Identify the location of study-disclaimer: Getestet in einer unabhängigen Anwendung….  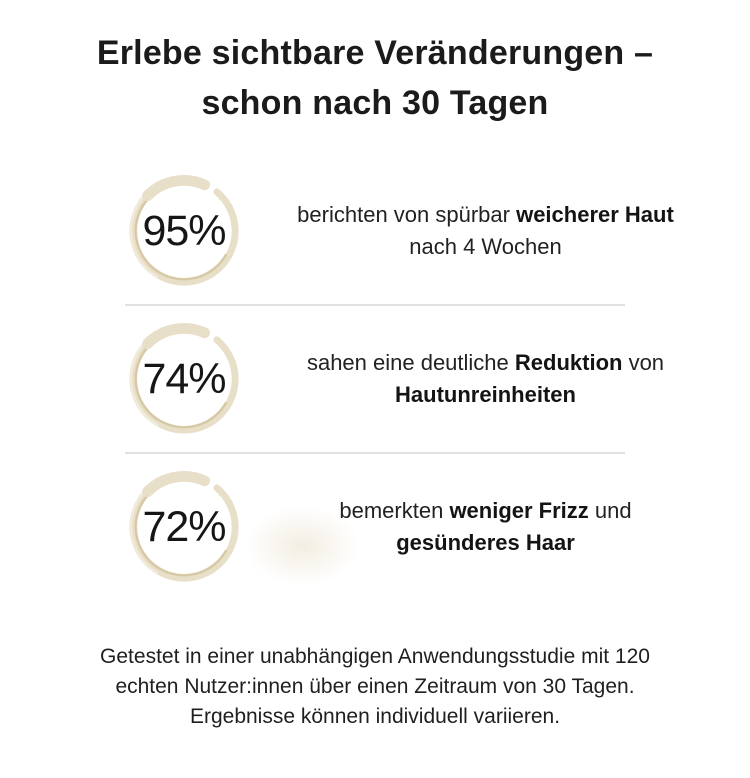
(375, 686).